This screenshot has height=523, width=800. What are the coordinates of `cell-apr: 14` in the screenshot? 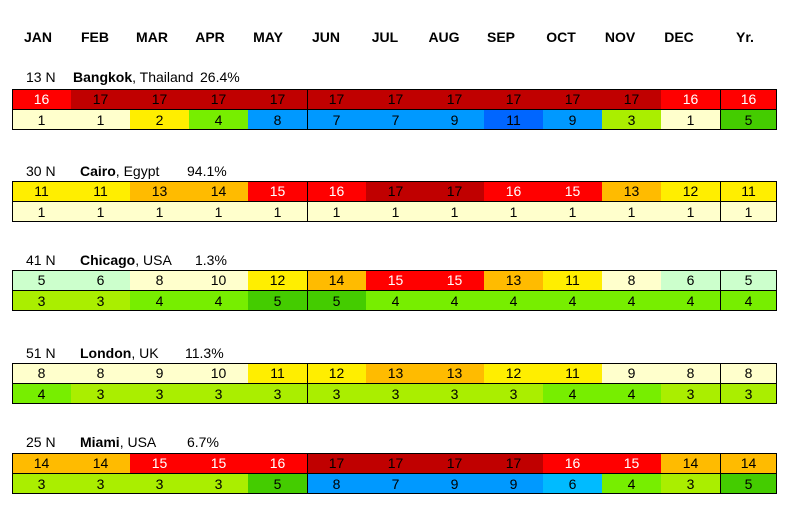 It's located at (218, 191).